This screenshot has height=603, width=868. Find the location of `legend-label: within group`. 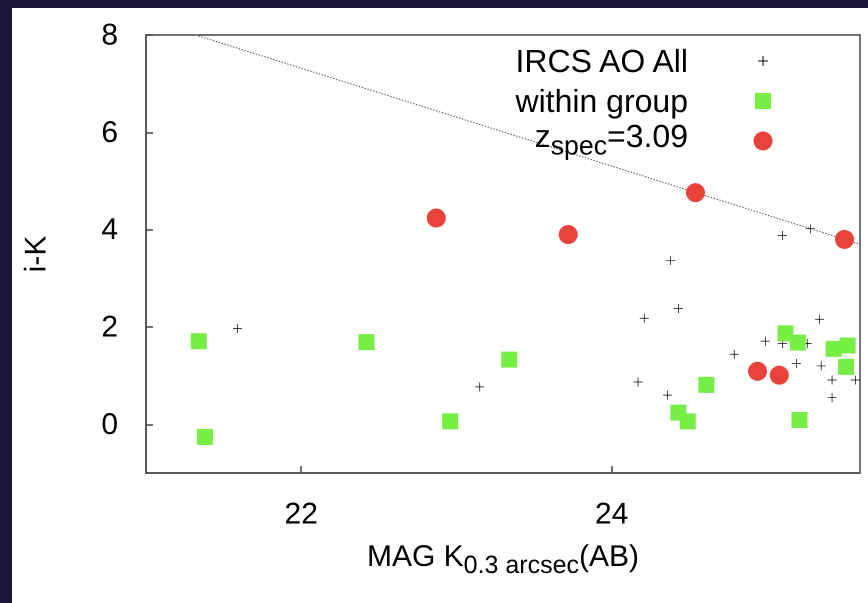

legend-label: within group is located at coordinates (601, 101).